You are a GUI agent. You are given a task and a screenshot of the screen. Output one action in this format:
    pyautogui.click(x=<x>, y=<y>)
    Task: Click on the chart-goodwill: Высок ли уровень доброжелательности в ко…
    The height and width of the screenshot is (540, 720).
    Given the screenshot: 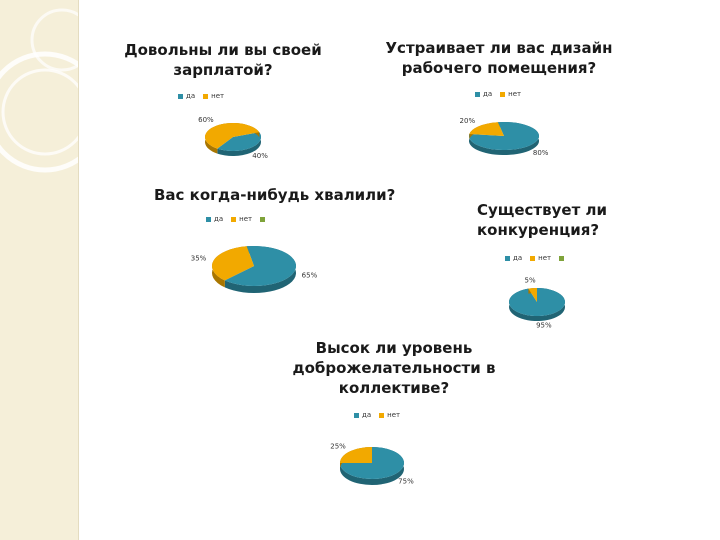 What is the action you would take?
    pyautogui.click(x=394, y=418)
    